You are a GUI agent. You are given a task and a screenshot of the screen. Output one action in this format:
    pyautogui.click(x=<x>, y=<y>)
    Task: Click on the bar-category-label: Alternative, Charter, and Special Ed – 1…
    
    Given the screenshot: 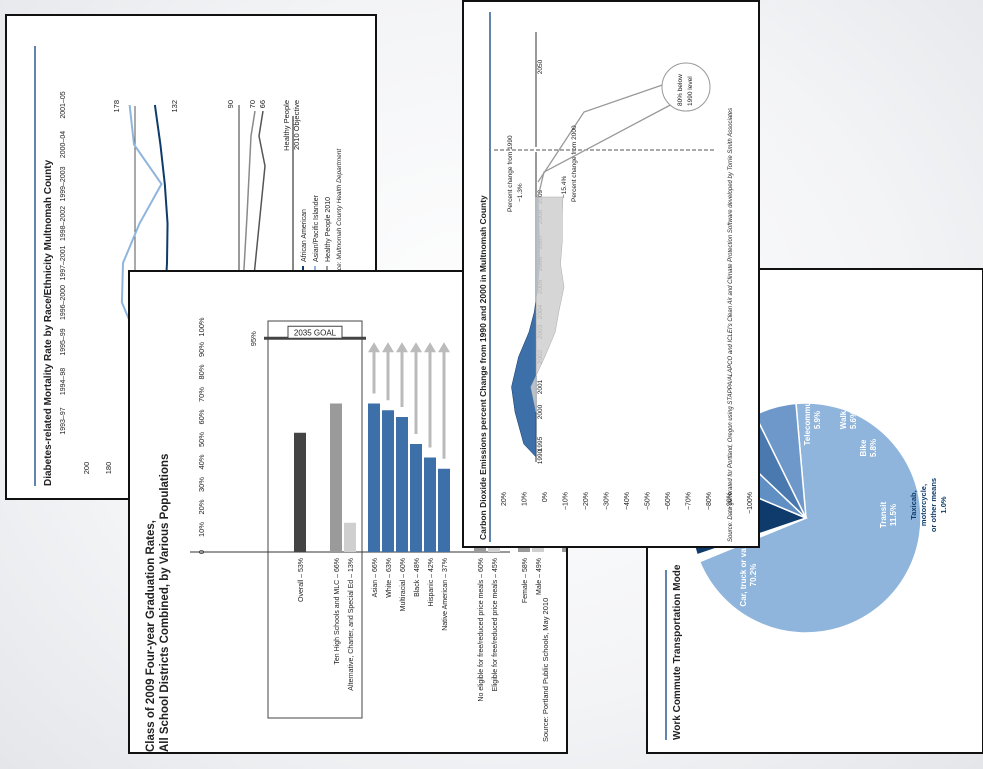 What is the action you would take?
    pyautogui.click(x=351, y=624)
    